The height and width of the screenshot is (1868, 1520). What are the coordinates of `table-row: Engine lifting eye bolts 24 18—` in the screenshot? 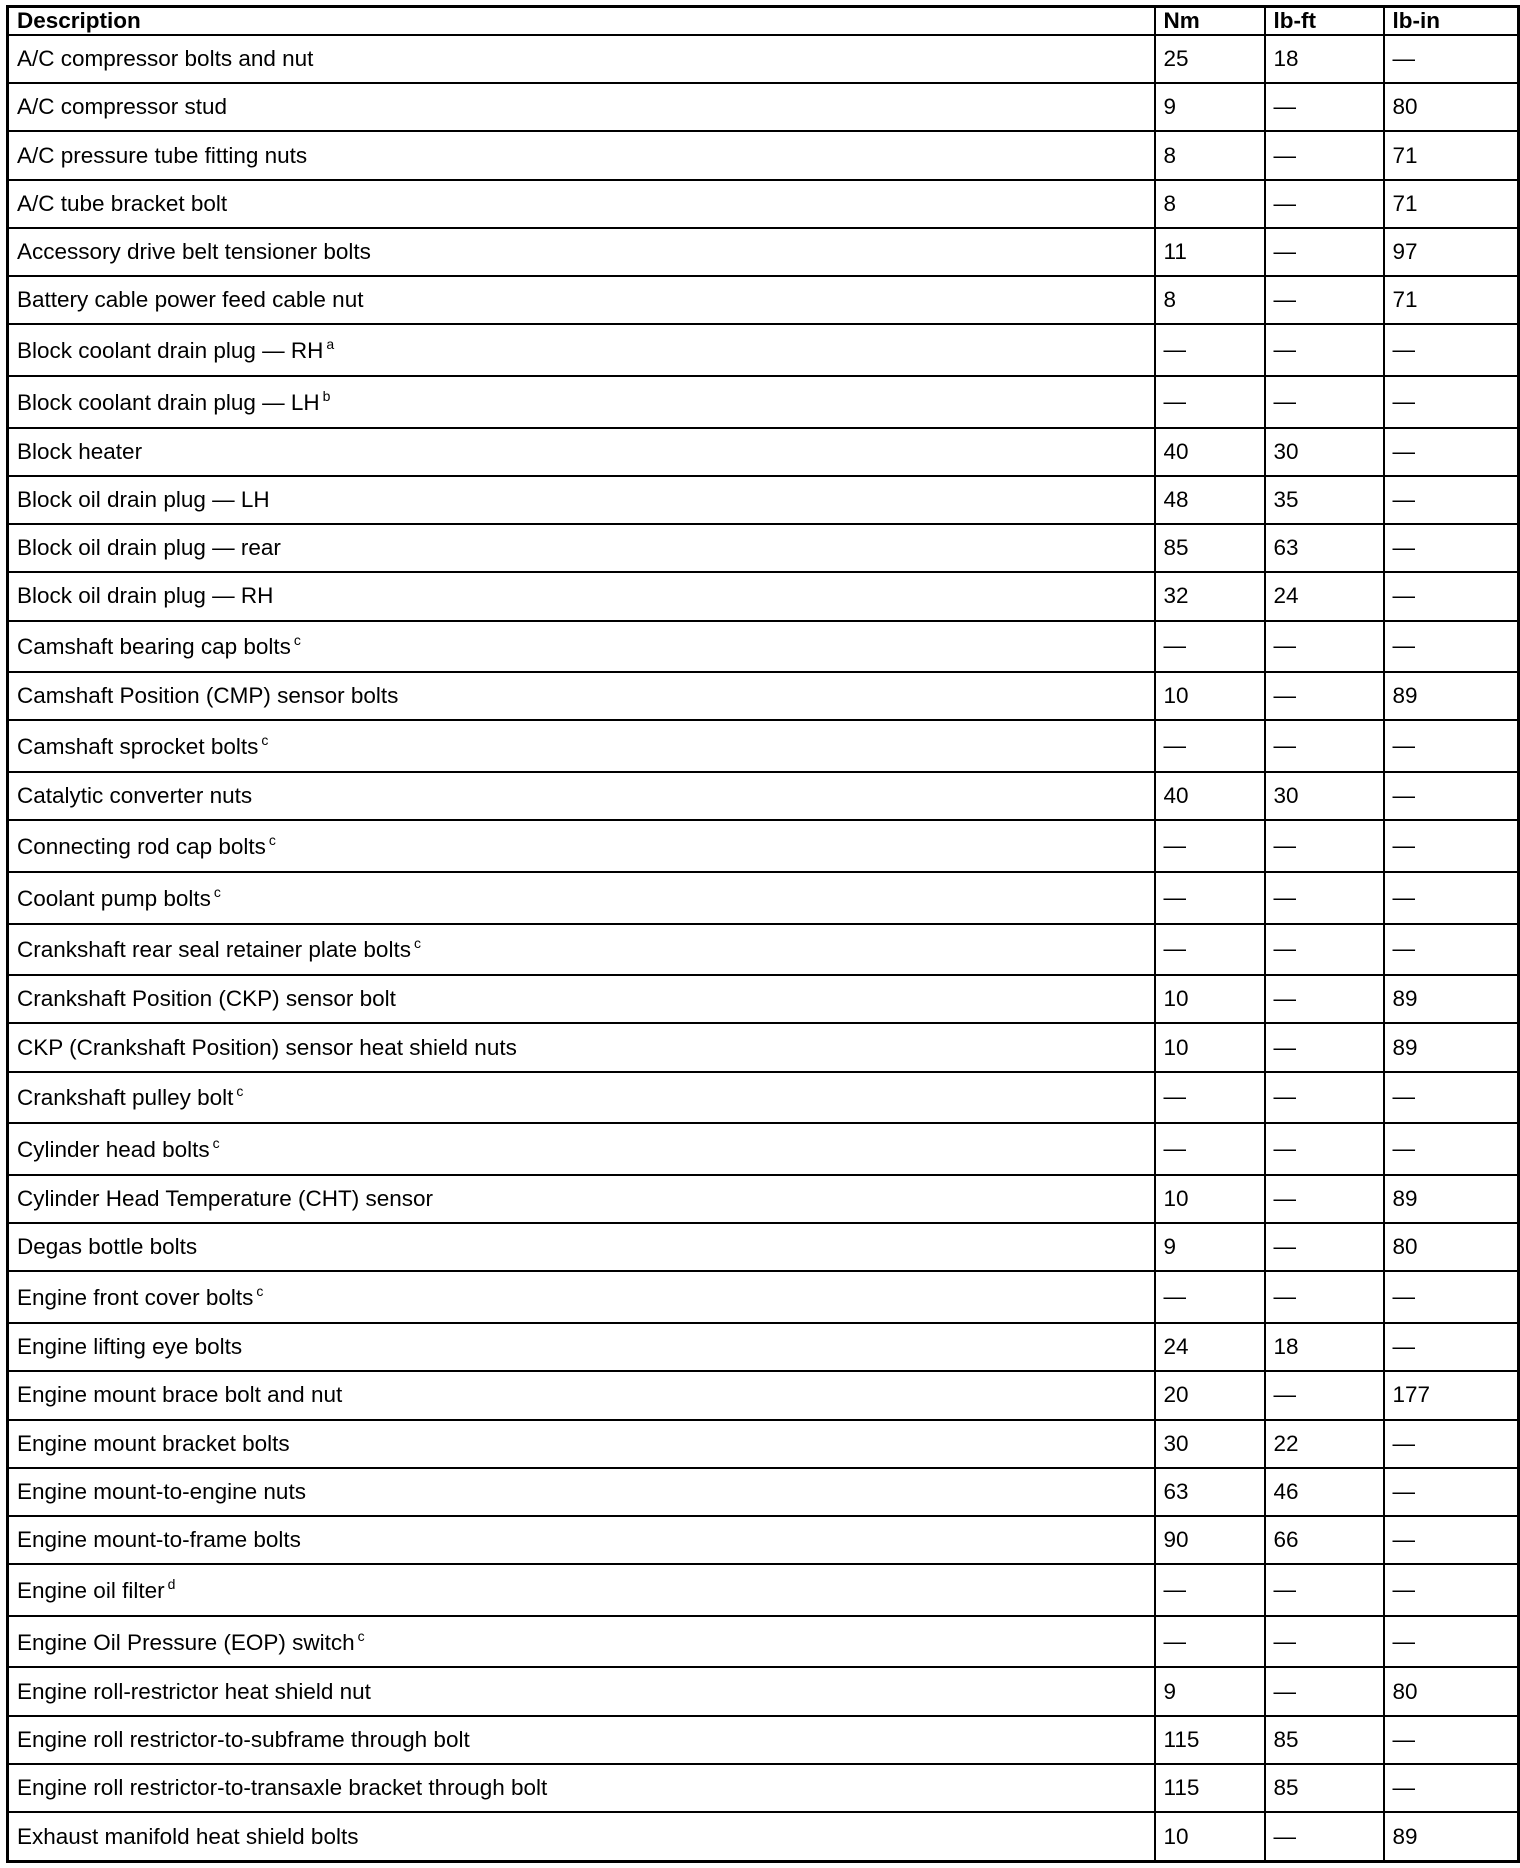 It's located at (763, 1347).